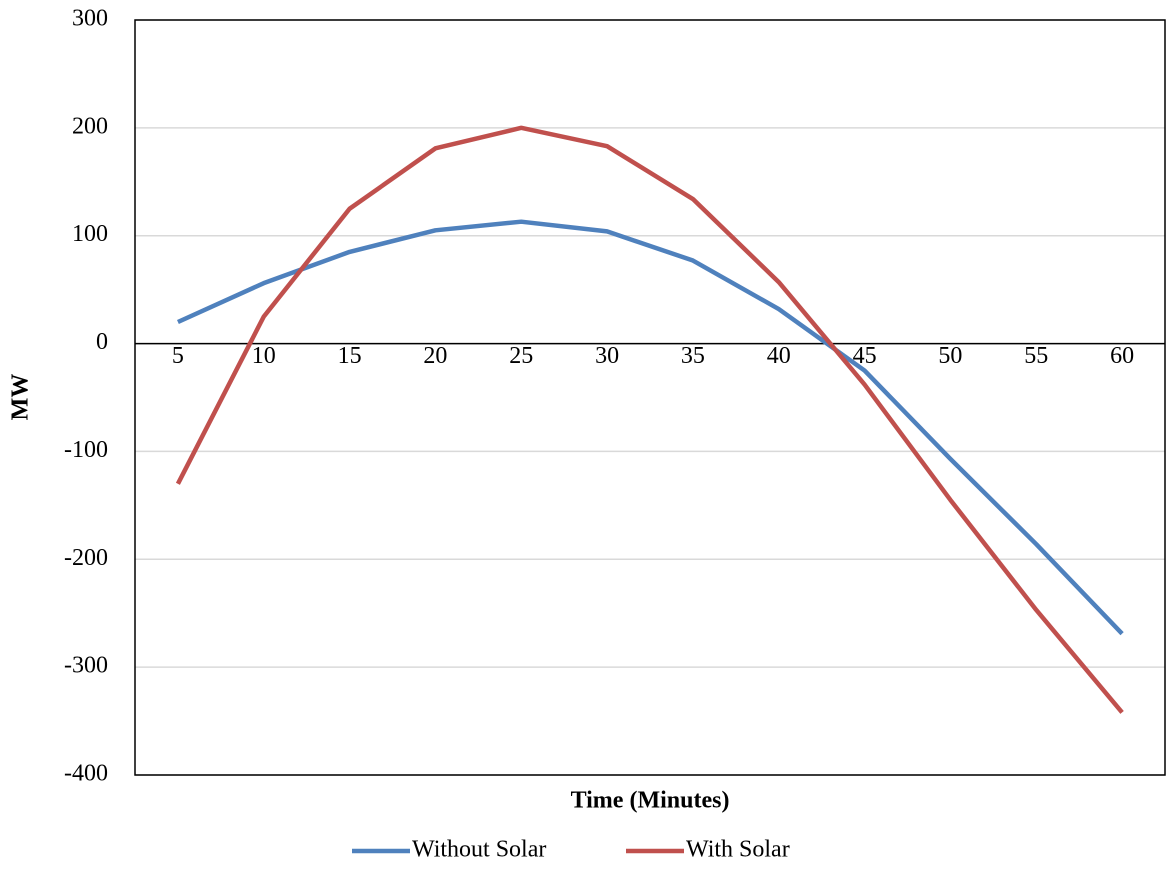 The width and height of the screenshot is (1166, 890). I want to click on x-tick-label: 20, so click(435, 356).